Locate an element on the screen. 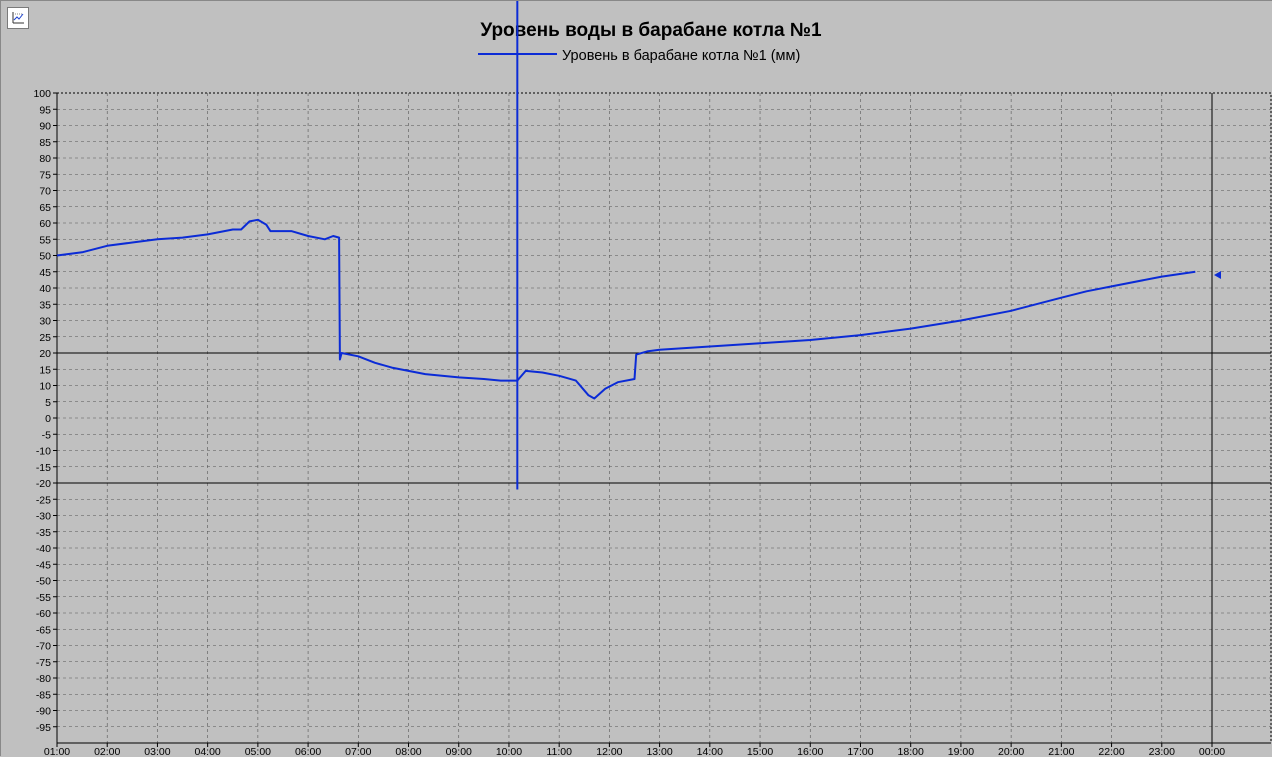 This screenshot has height=757, width=1272. y-tick-label: -15 is located at coordinates (43, 468).